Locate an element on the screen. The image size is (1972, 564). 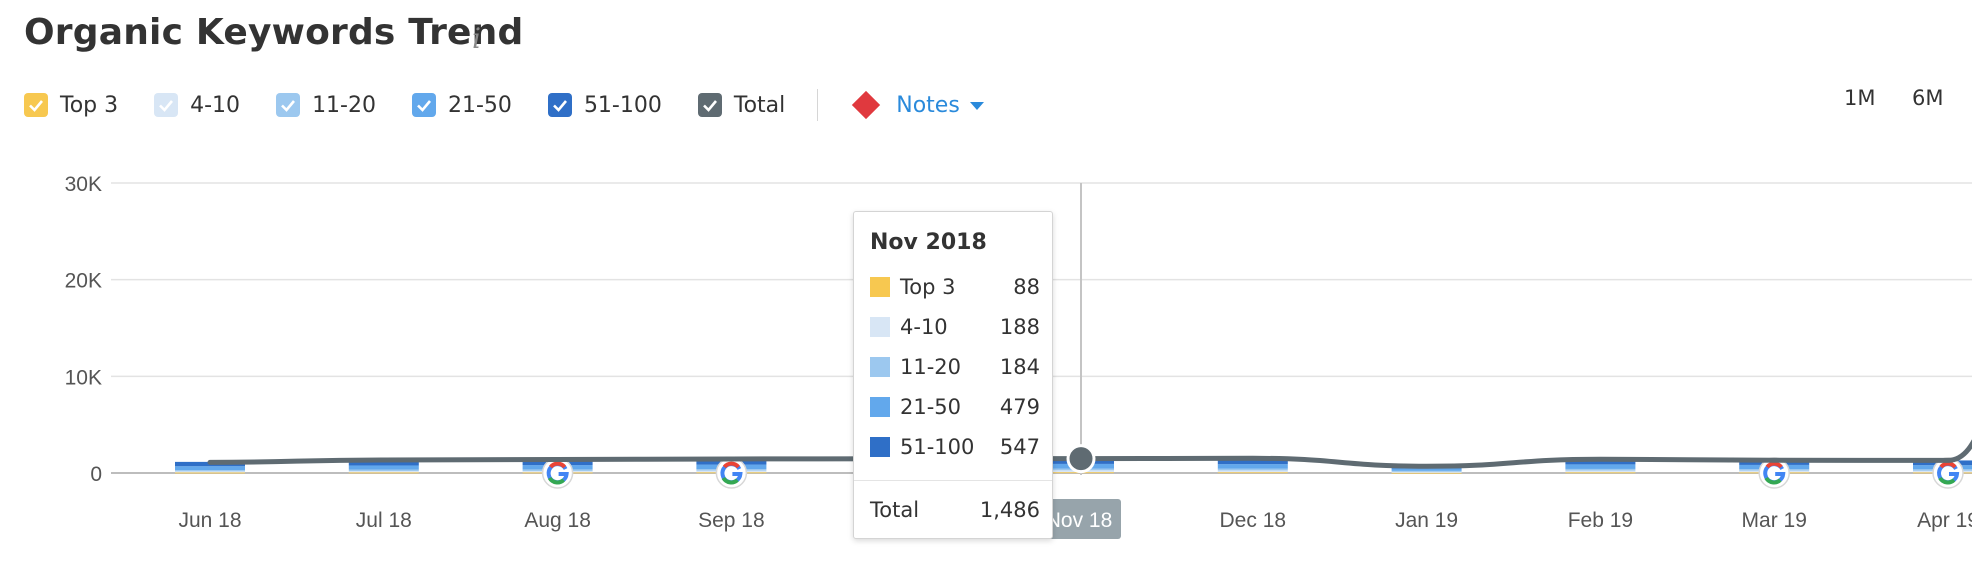
legend-item-top-3: Top 3 is located at coordinates (71, 105).